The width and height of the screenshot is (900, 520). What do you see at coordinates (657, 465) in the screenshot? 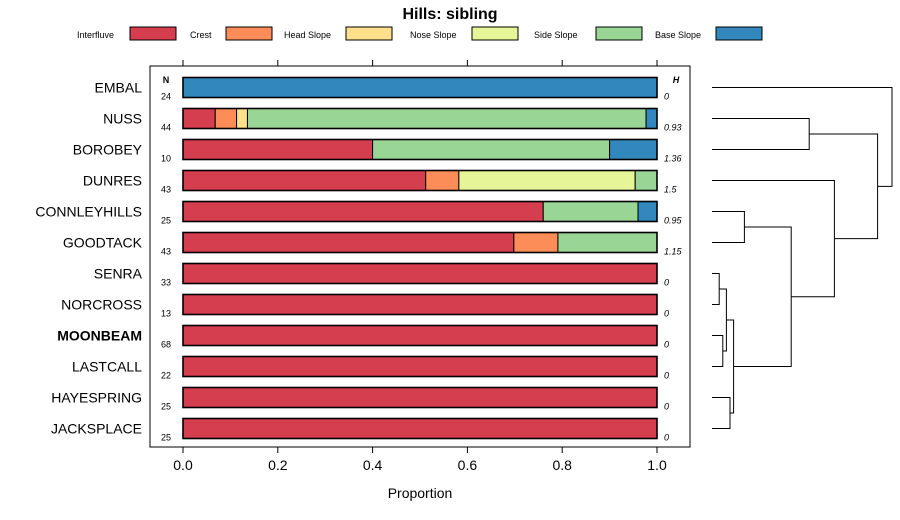
I see `x-tick-label: 1.0` at bounding box center [657, 465].